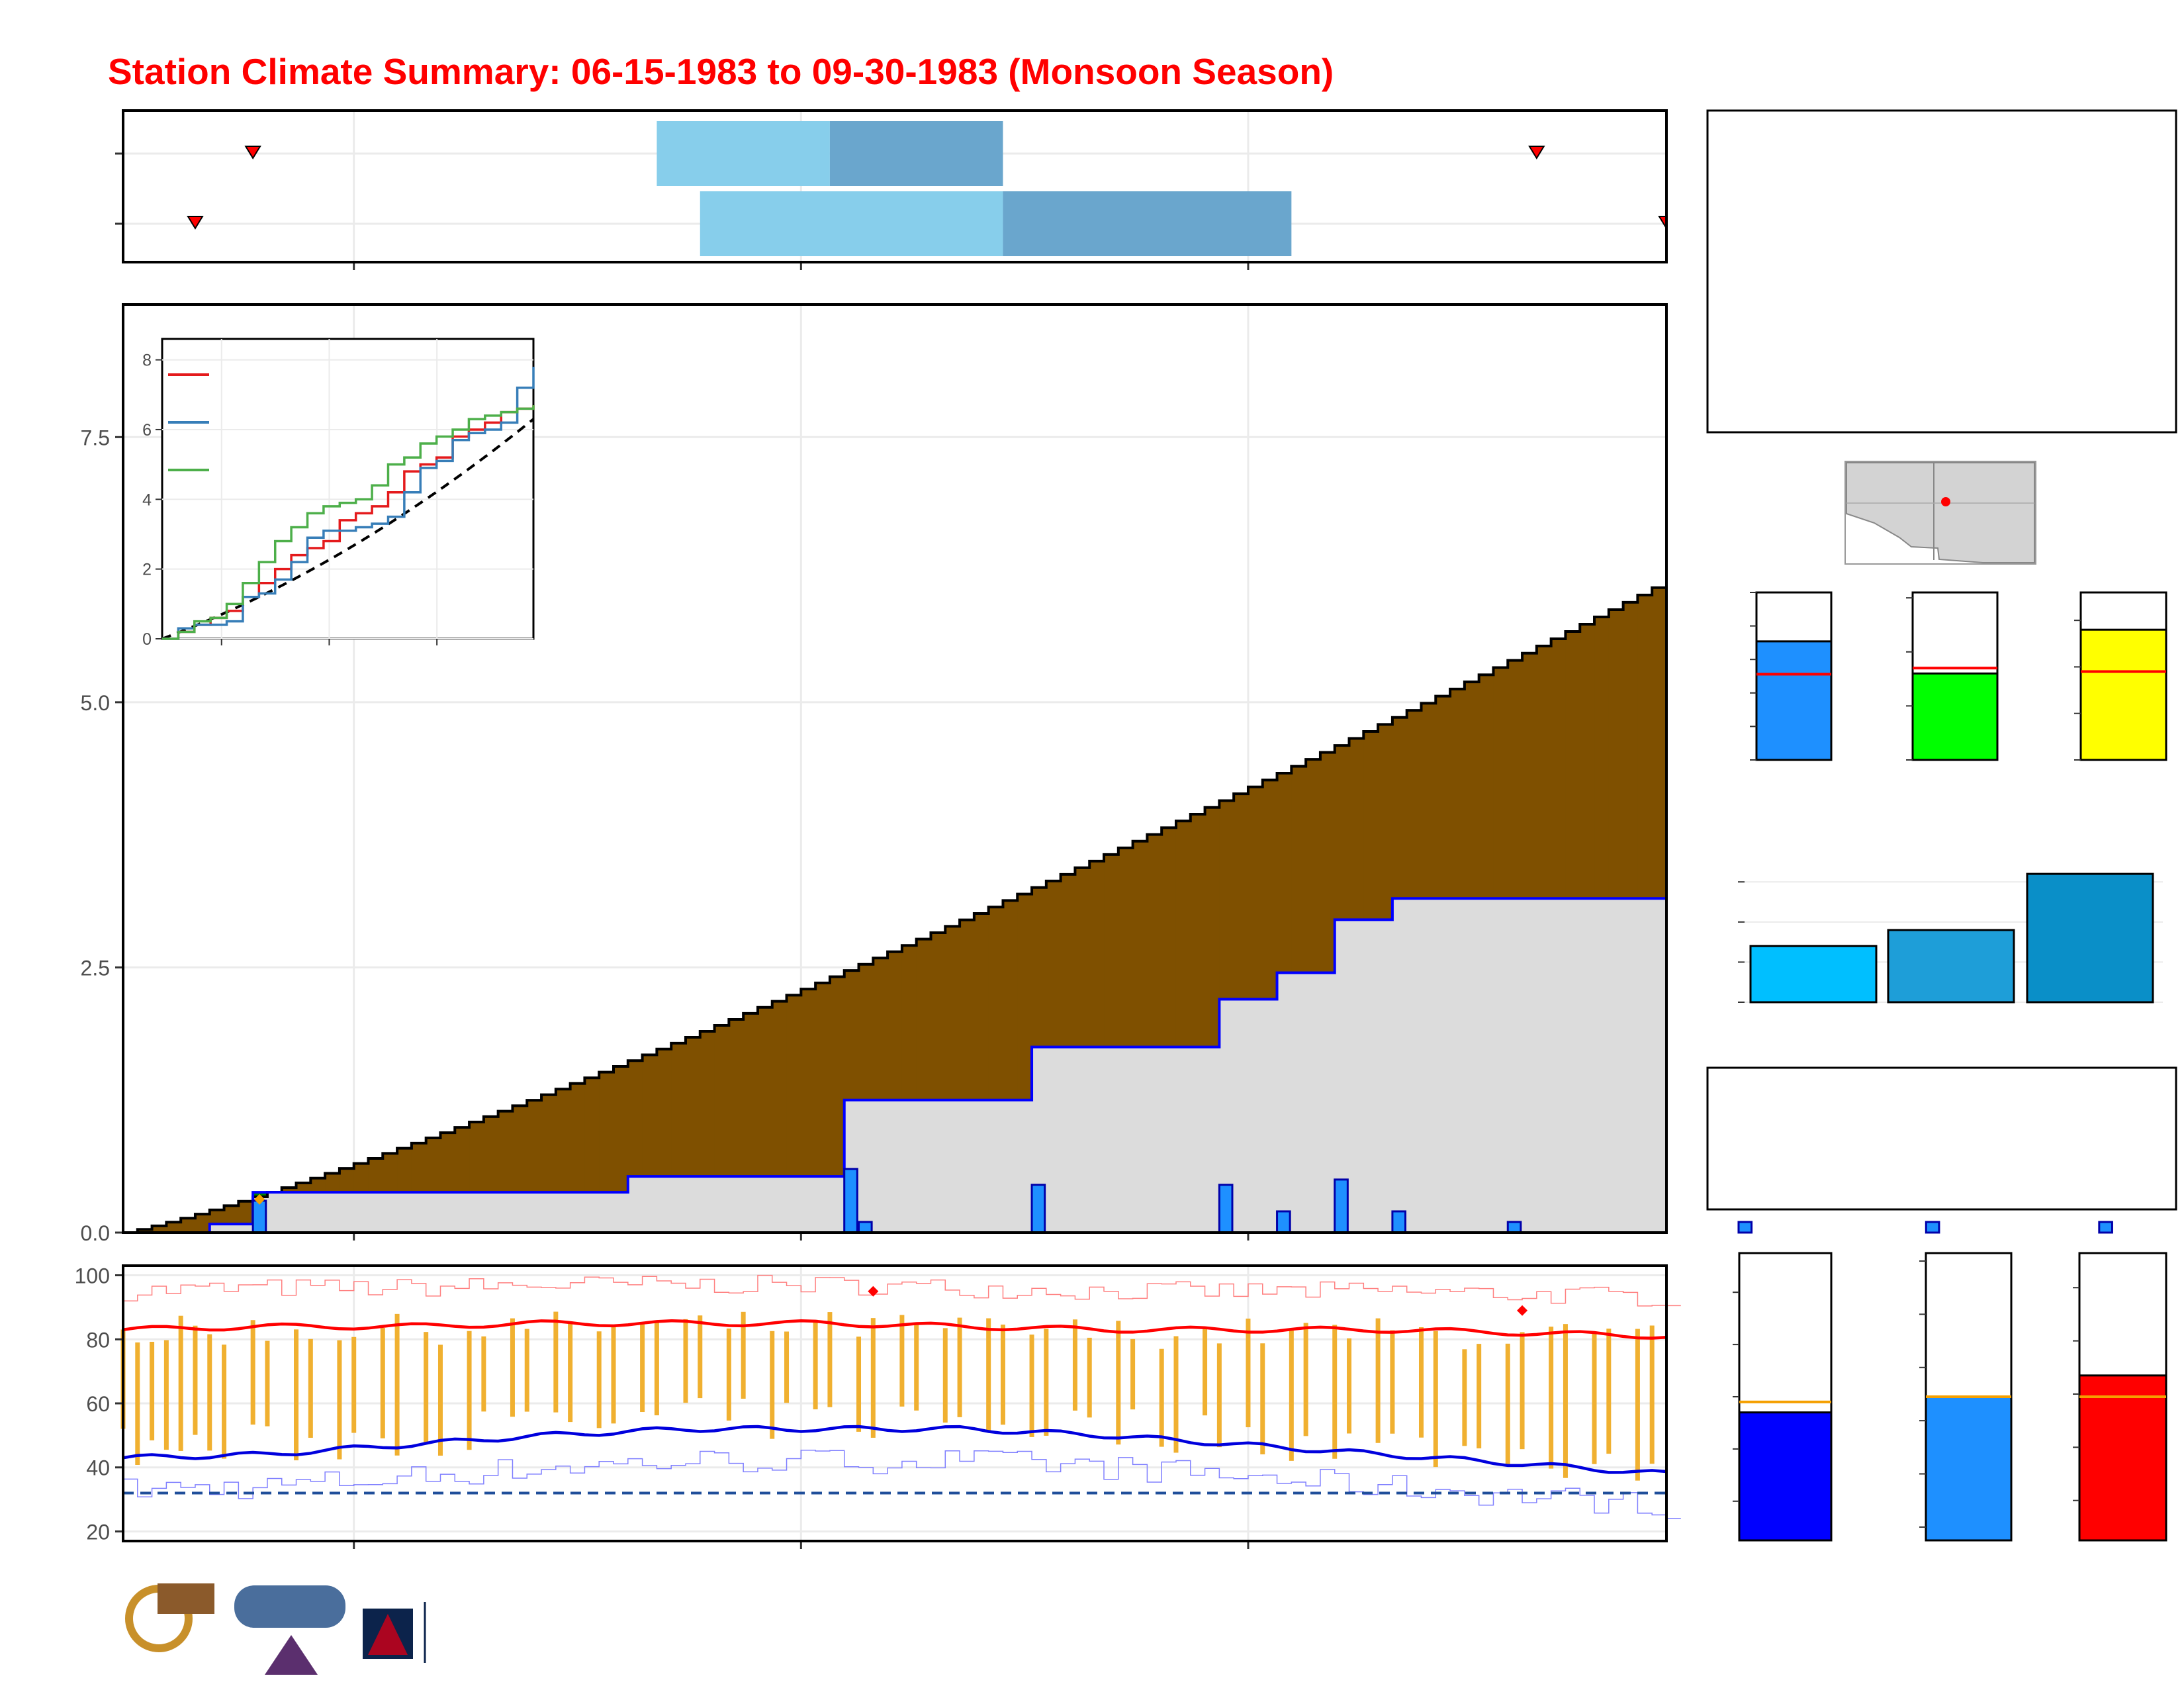 The width and height of the screenshot is (2184, 1688). What do you see at coordinates (1945, 501) in the screenshot?
I see `station-location-dot` at bounding box center [1945, 501].